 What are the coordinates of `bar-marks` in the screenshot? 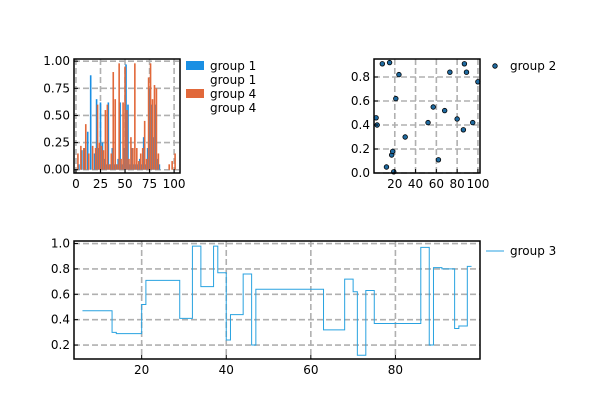 It's located at (126, 116).